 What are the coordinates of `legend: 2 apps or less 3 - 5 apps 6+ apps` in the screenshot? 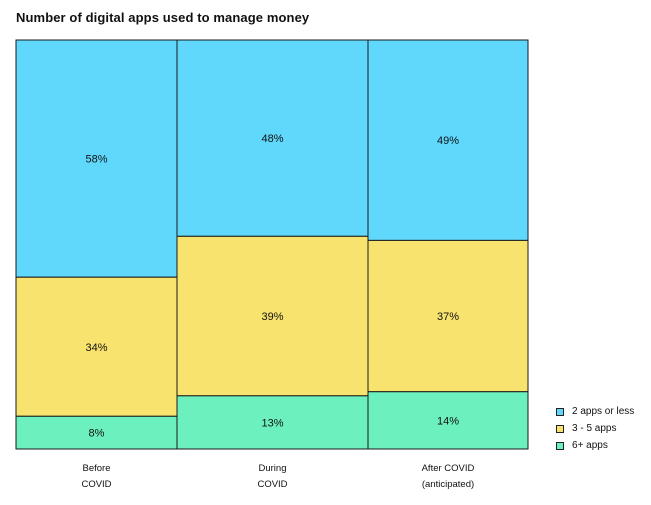 It's located at (595, 428).